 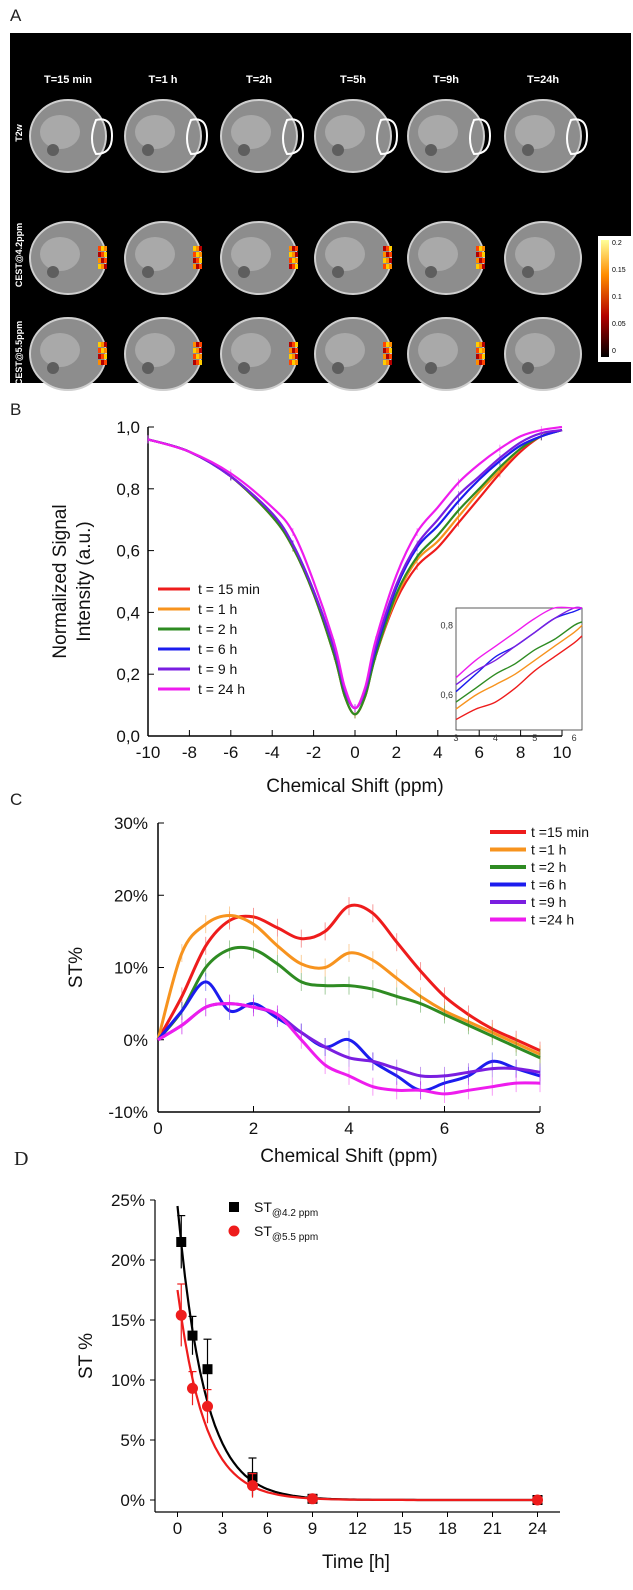 What do you see at coordinates (128, 1112) in the screenshot?
I see `y-tick-label: -10%` at bounding box center [128, 1112].